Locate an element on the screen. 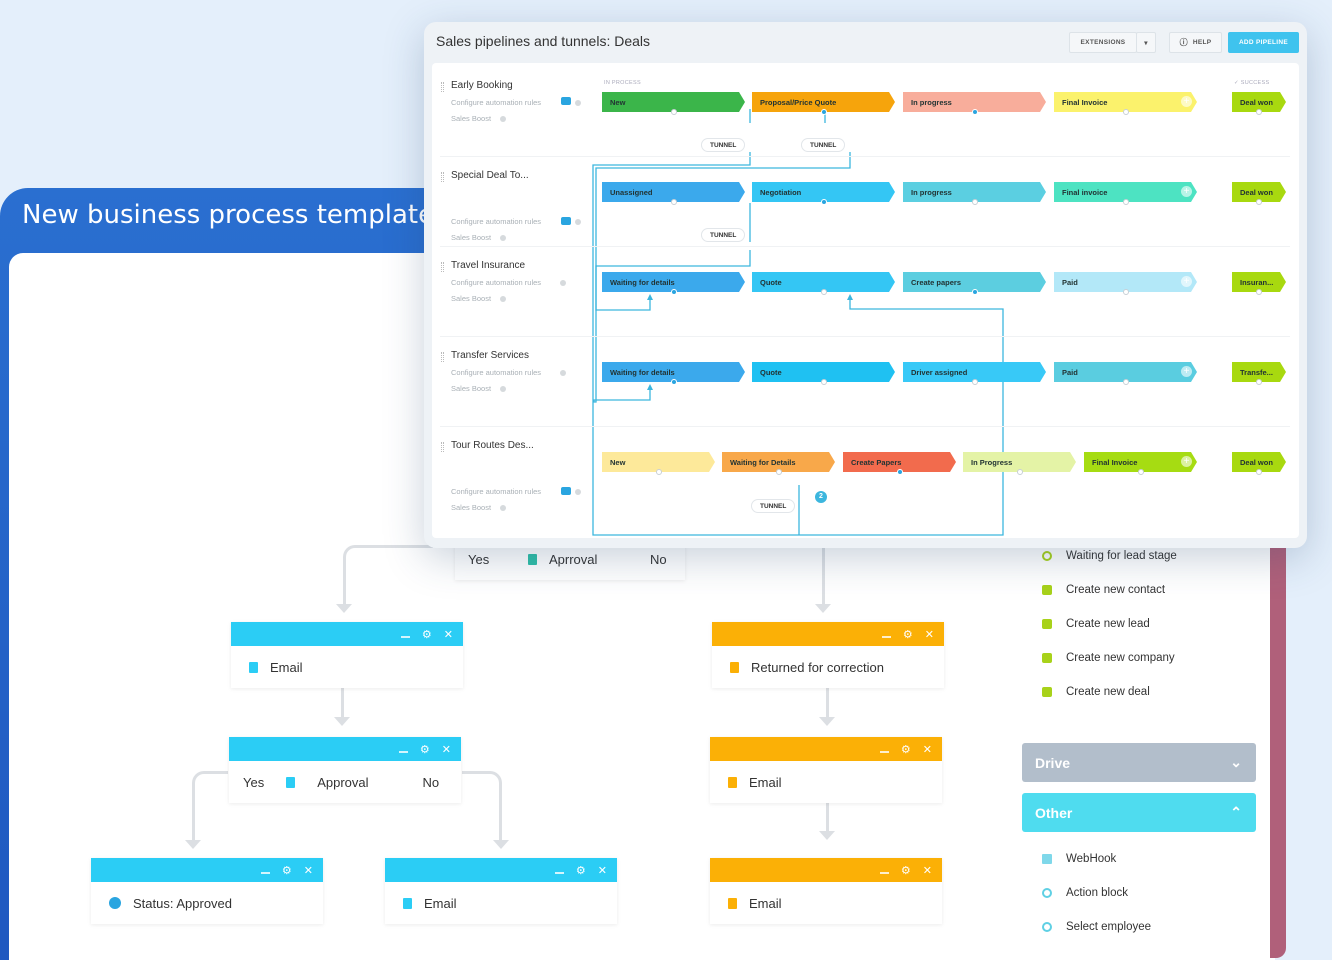  pipeline-stage: Create Papers is located at coordinates (899, 462).